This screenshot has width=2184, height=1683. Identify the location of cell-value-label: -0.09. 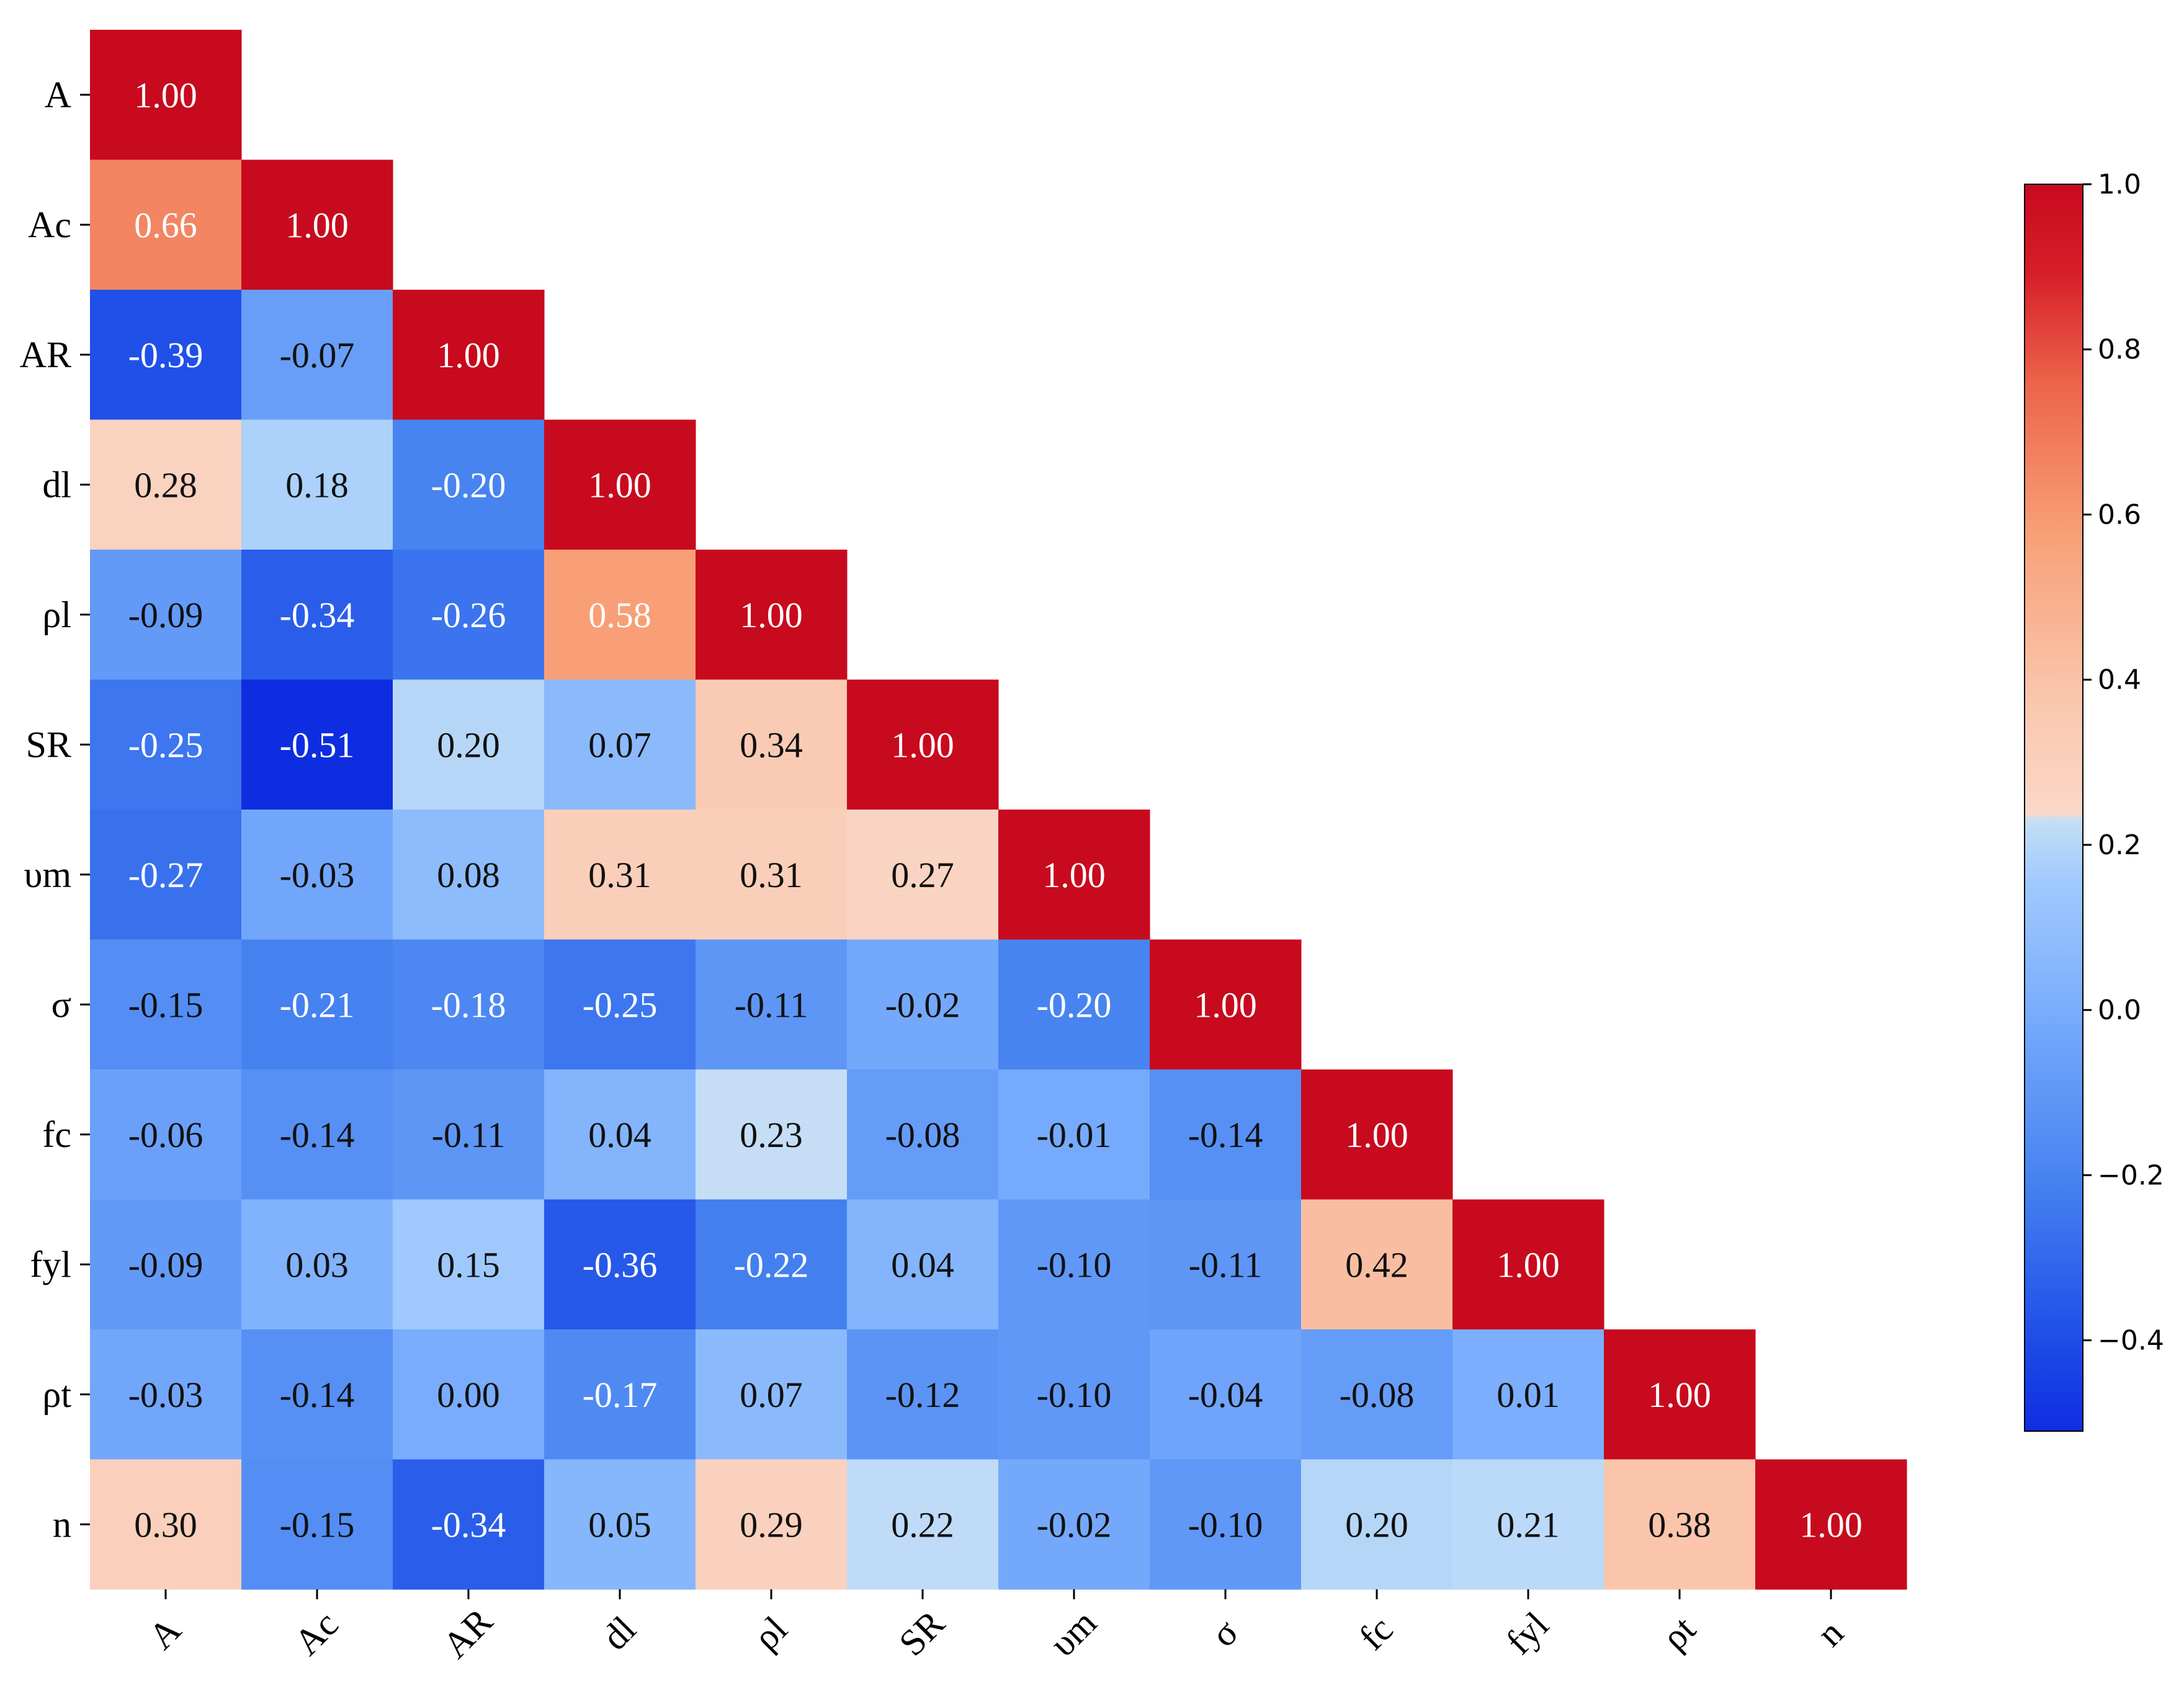
(166, 1264).